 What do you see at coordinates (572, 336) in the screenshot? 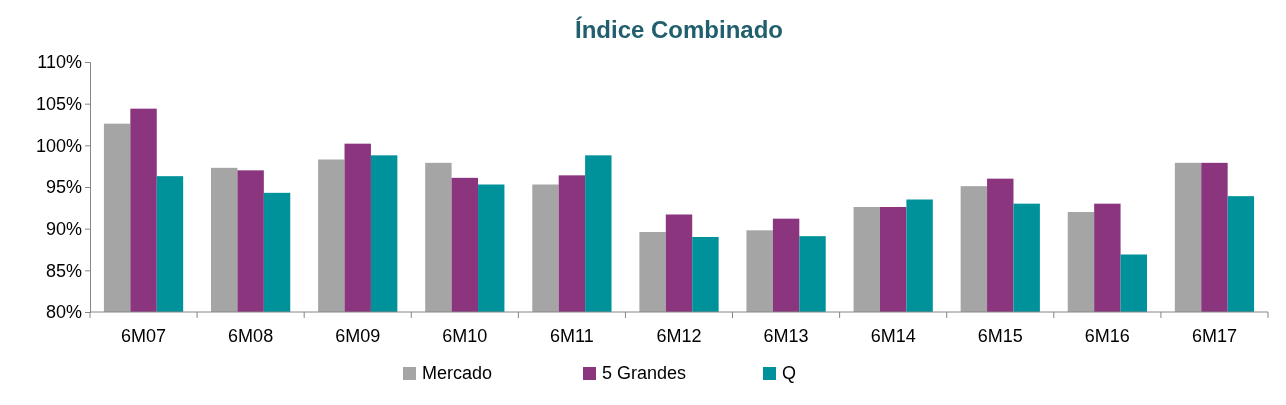
I see `x-tick-label: 6M11` at bounding box center [572, 336].